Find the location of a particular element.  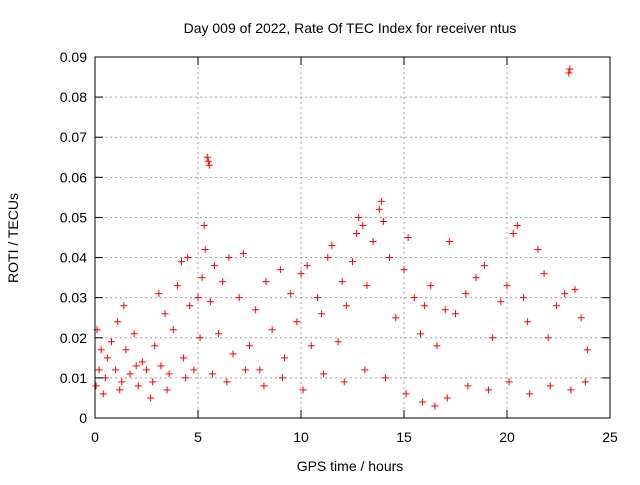

y-tick-label: 0.08 is located at coordinates (73, 97).